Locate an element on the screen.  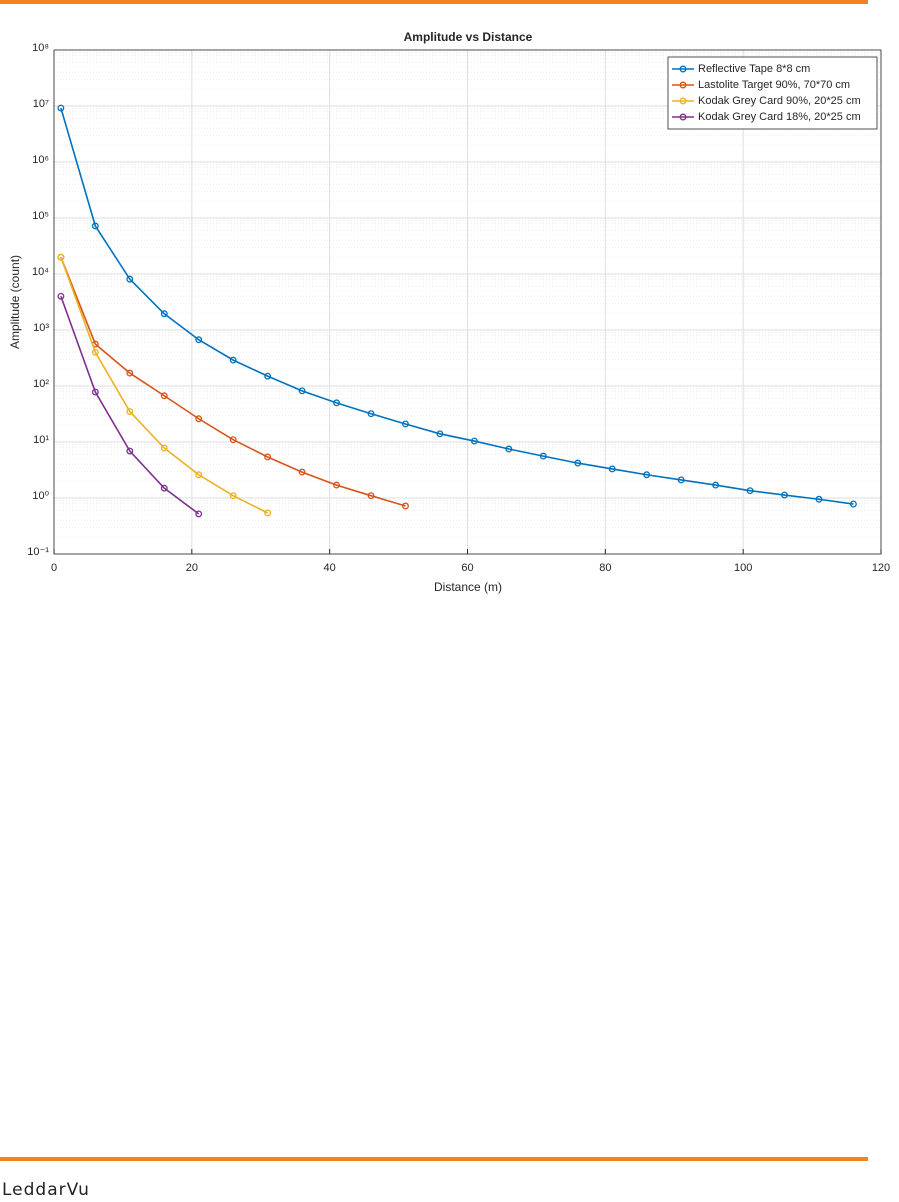
y-axis-label: Amplitude (count) is located at coordinates (15, 302).